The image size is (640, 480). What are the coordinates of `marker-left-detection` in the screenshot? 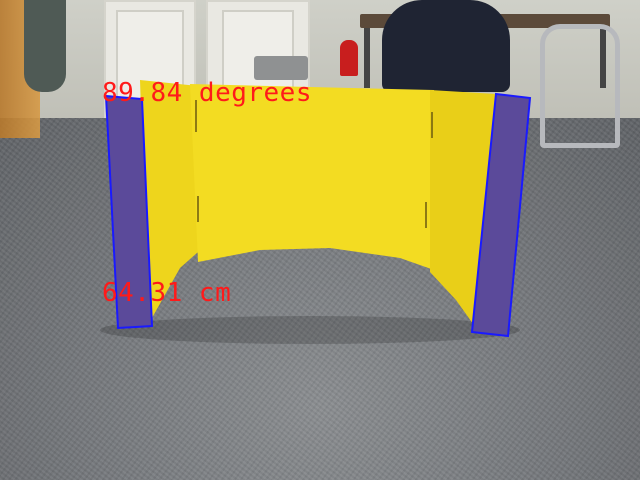 It's located at (129, 212).